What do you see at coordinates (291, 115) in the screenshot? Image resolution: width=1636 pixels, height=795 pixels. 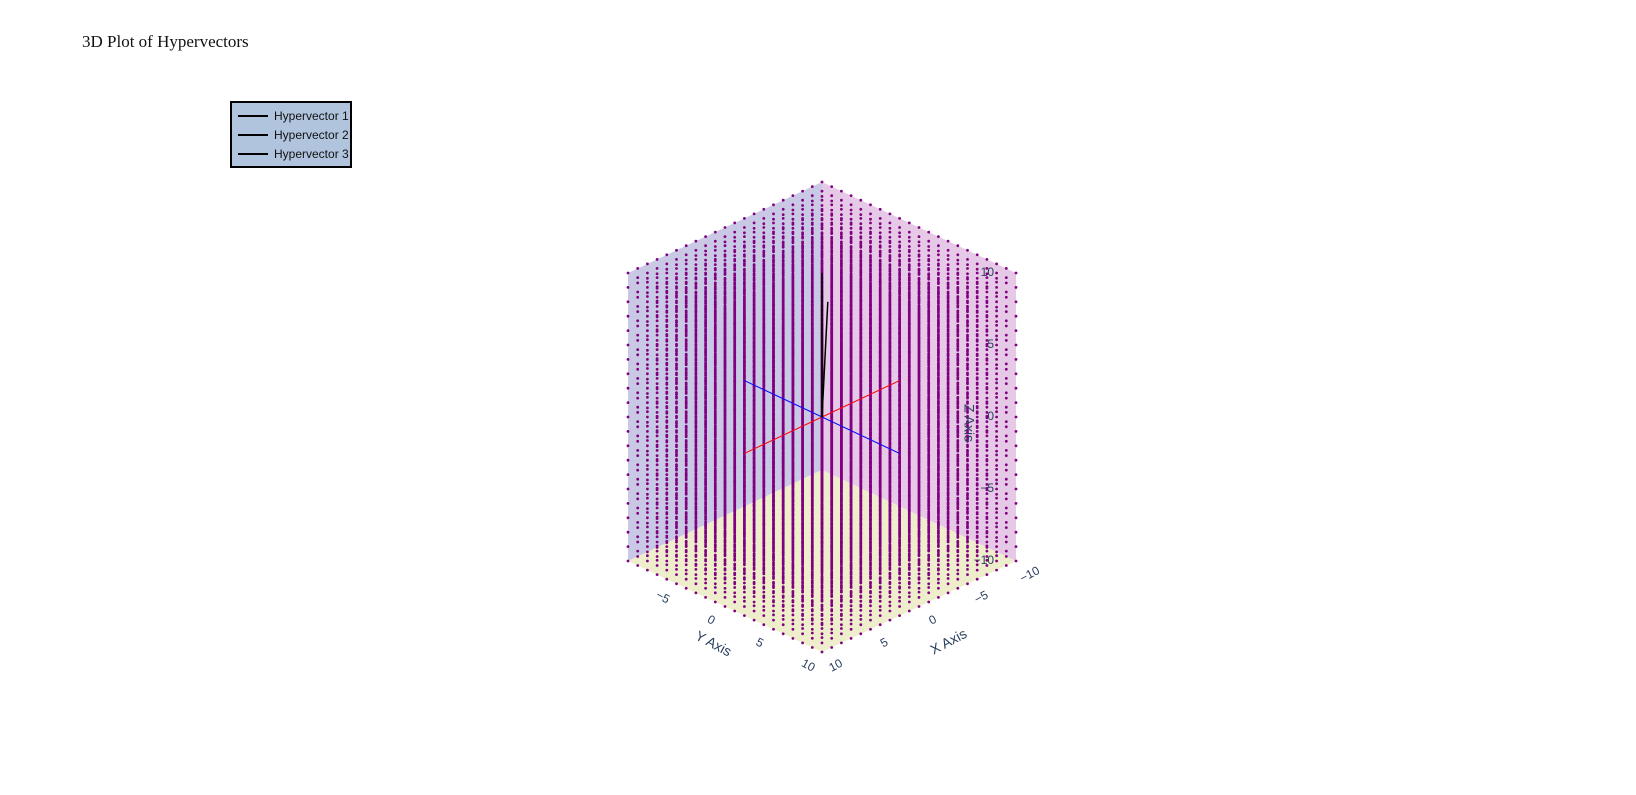 I see `legend-item-1: Hypervector 1` at bounding box center [291, 115].